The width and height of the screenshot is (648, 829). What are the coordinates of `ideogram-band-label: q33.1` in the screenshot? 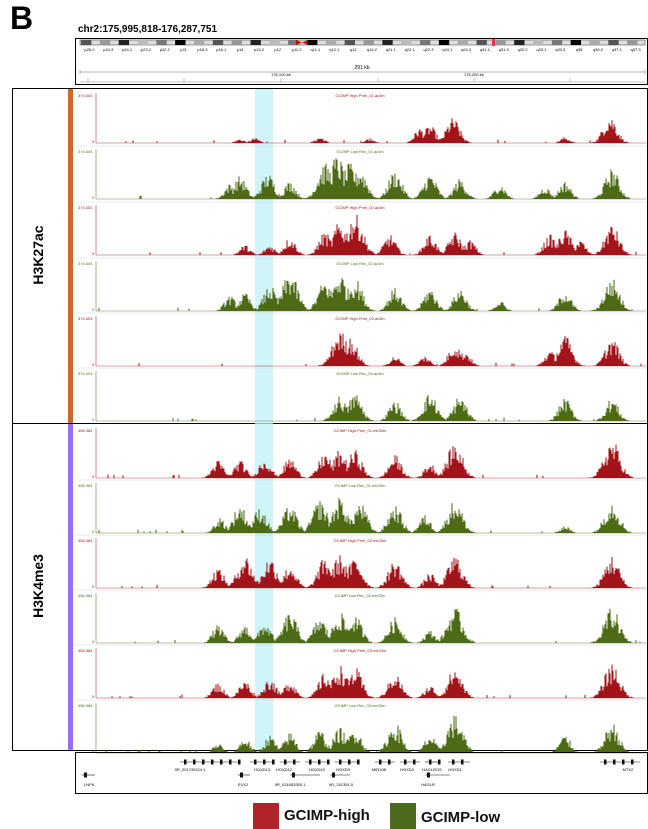 It's located at (541, 49).